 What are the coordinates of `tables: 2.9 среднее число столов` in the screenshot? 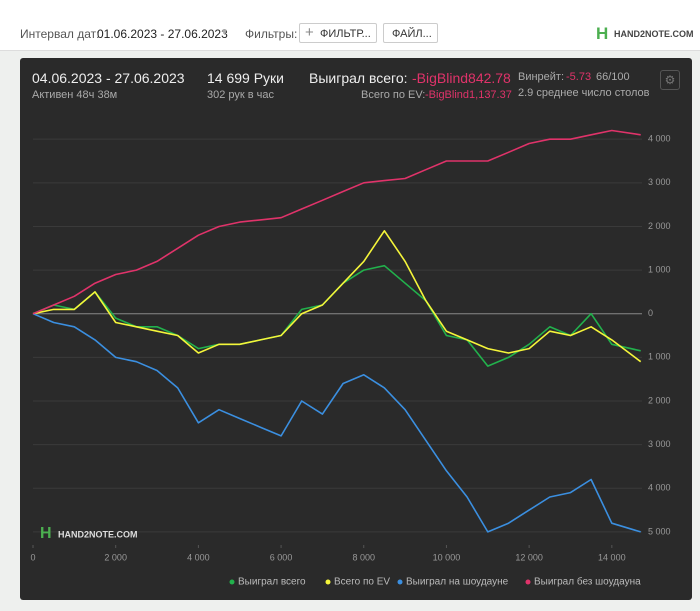 It's located at (584, 93).